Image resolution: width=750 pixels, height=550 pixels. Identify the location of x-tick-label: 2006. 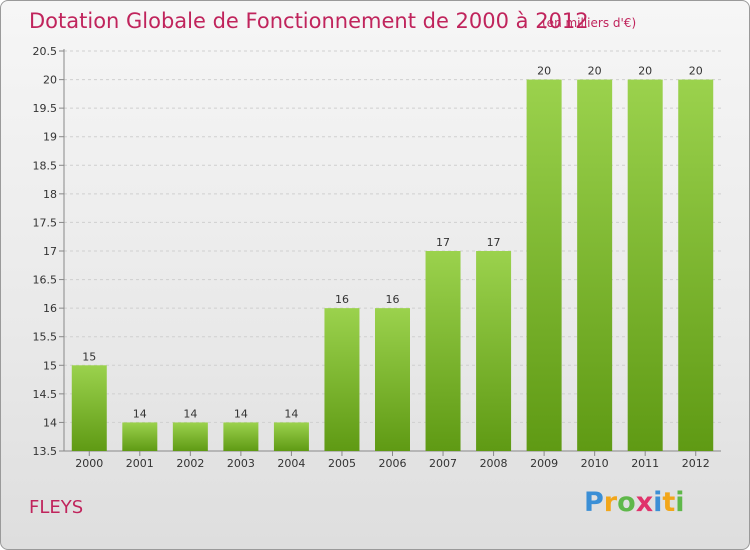
(393, 463).